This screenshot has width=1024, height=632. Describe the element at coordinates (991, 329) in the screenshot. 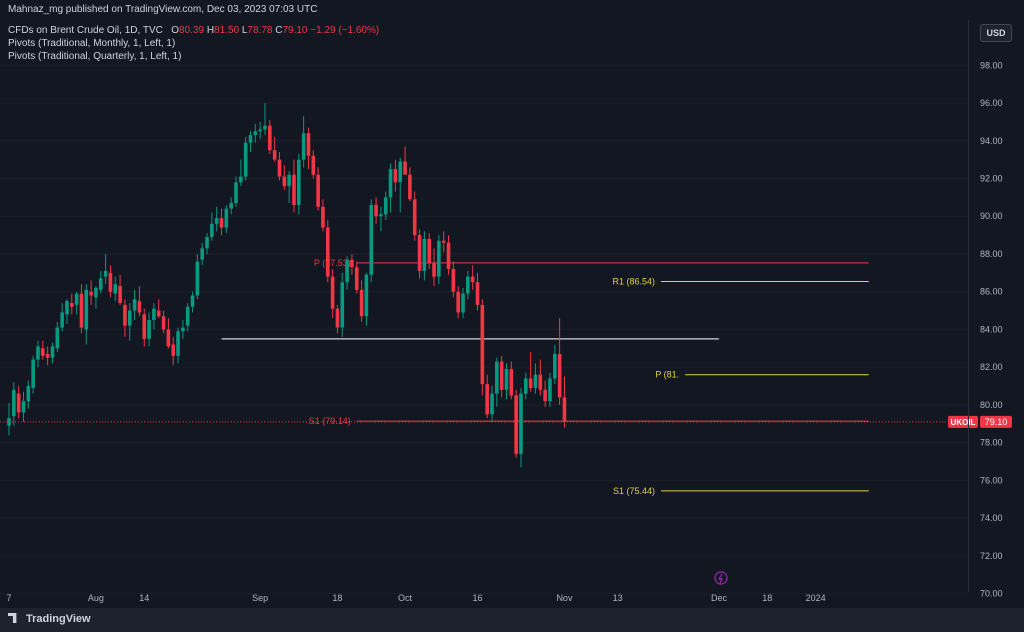

I see `y-tick-label: 84.00` at that location.